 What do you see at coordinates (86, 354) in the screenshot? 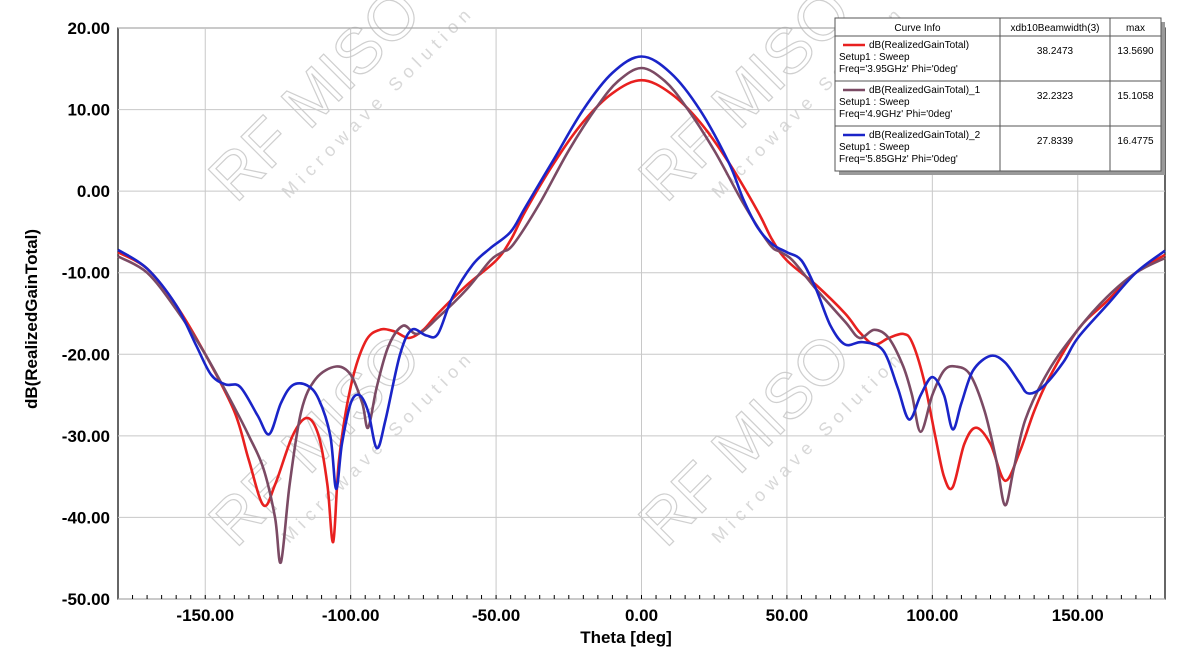
I see `y-tick-label: -20.00` at bounding box center [86, 354].